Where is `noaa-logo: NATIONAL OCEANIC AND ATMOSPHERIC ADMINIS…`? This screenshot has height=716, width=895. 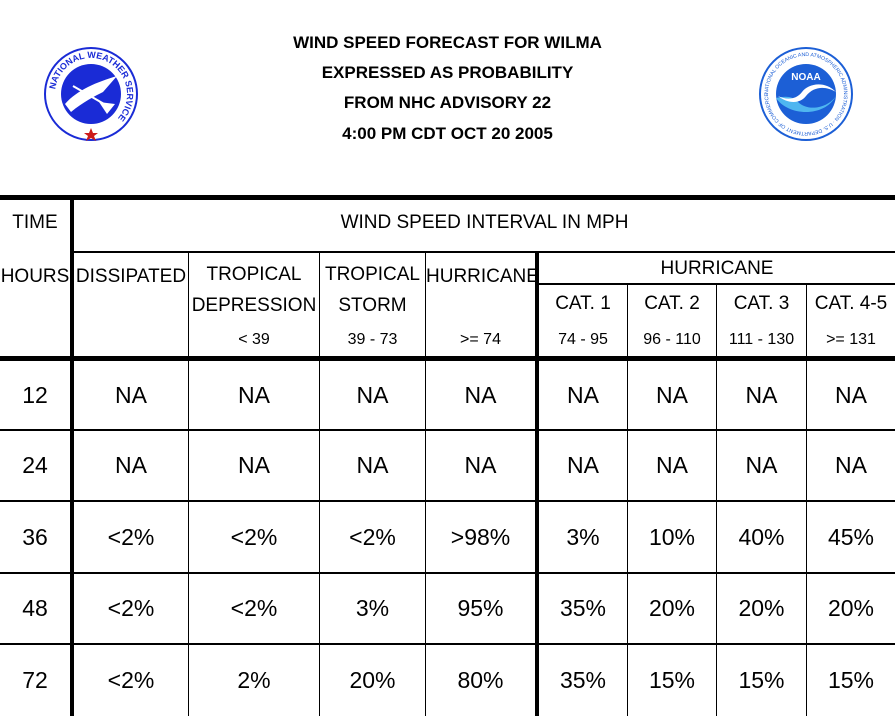
noaa-logo: NATIONAL OCEANIC AND ATMOSPHERIC ADMINIS… is located at coordinates (806, 94).